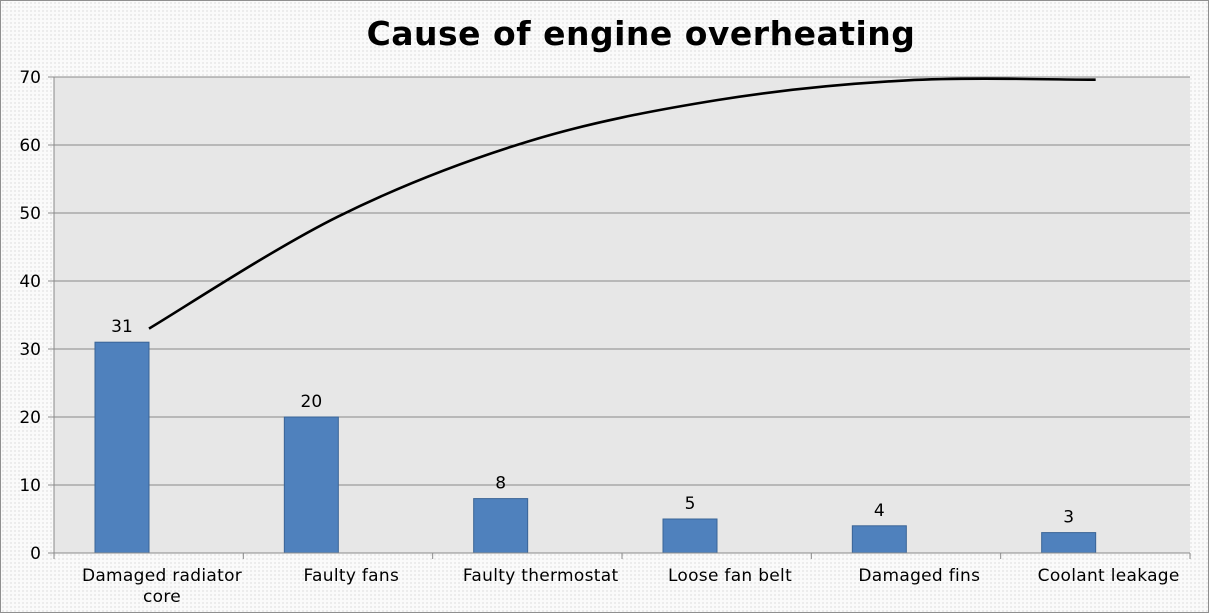 This screenshot has width=1209, height=614. Describe the element at coordinates (500, 484) in the screenshot. I see `data-label: 8` at that location.